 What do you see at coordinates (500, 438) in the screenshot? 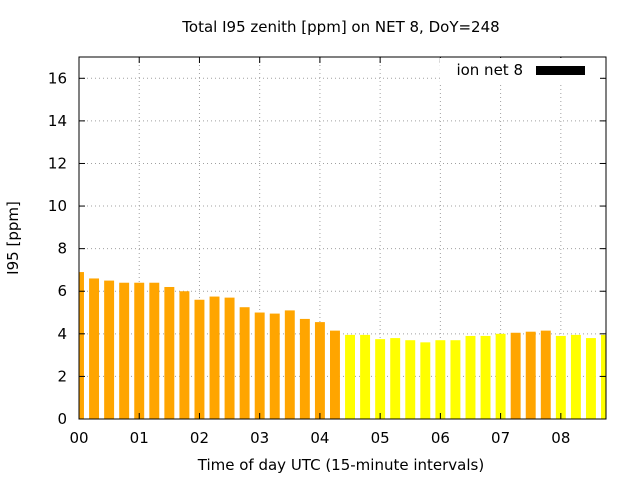
I see `x-tick-label: 07` at bounding box center [500, 438].